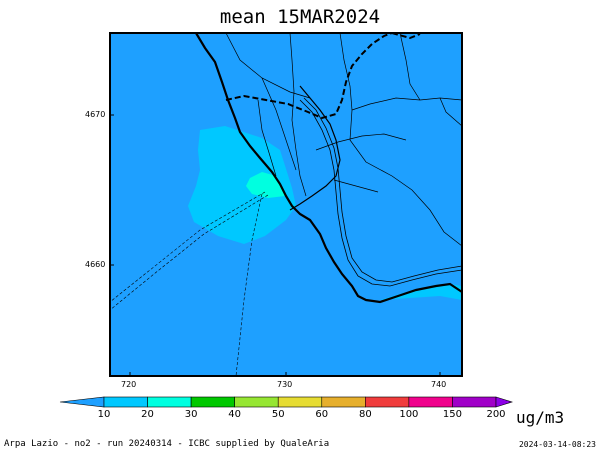 The image size is (600, 450). I want to click on colorbar-tick-label: 20, so click(147, 414).